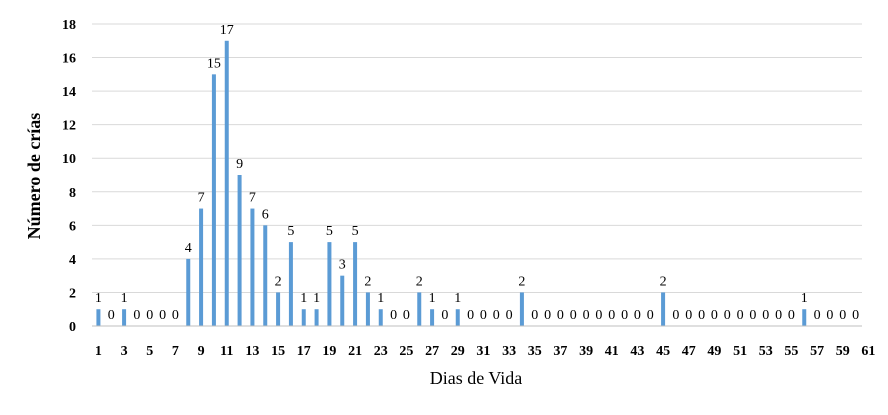 Image resolution: width=888 pixels, height=415 pixels. What do you see at coordinates (69, 176) in the screenshot?
I see `y-tick-labels: 0 2 4 6 8 10 12 14 16 18` at bounding box center [69, 176].